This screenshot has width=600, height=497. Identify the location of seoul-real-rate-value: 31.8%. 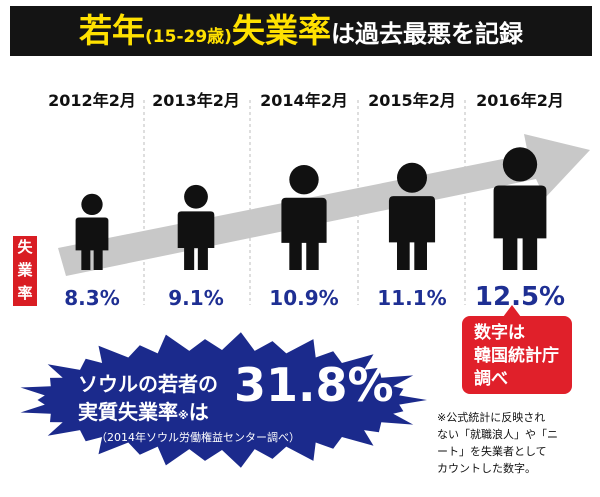
(314, 385).